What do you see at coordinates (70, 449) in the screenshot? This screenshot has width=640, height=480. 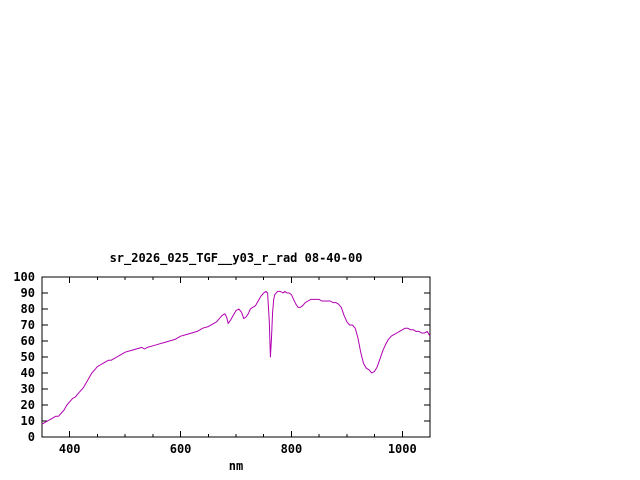 I see `x-tick-label: 400` at bounding box center [70, 449].